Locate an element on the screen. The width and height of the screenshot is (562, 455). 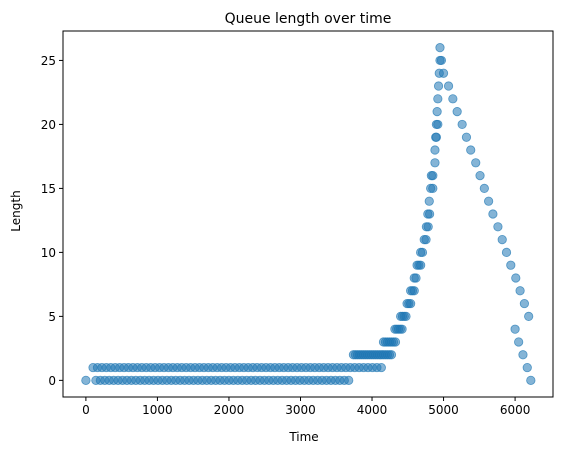
x-tick-label: 5000 is located at coordinates (443, 410).